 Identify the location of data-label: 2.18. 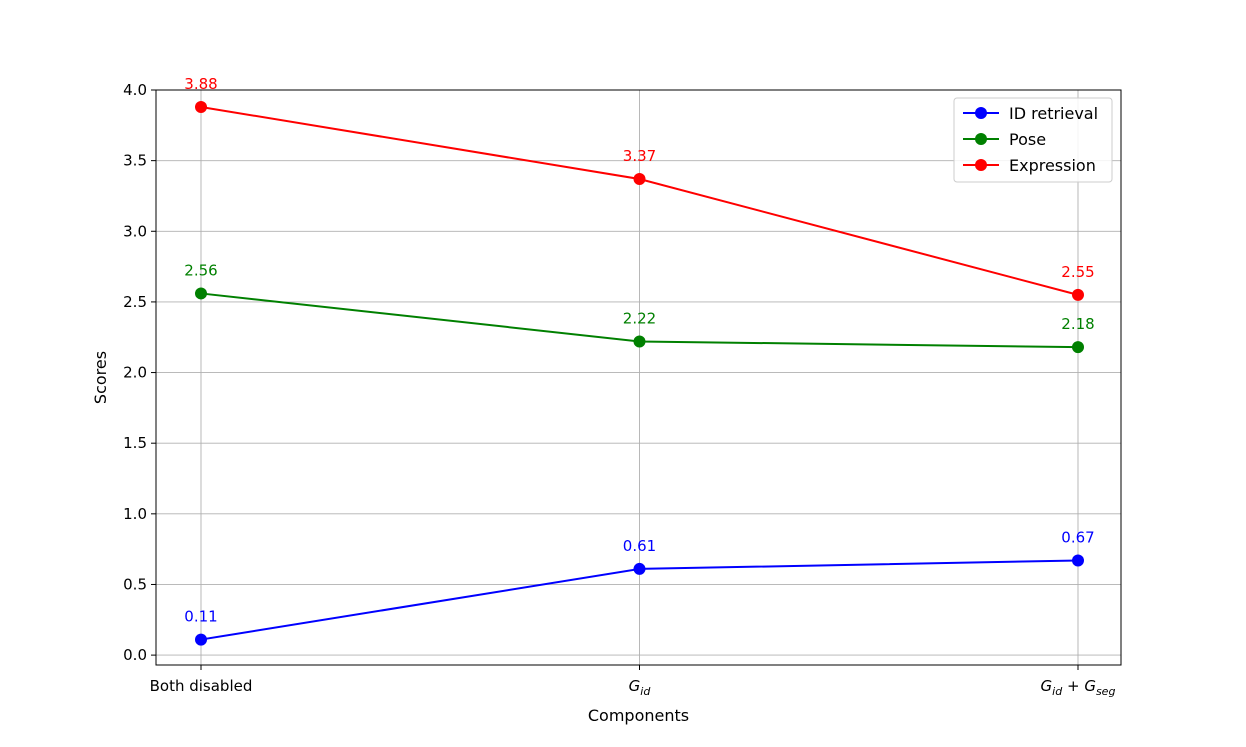
(1077, 324).